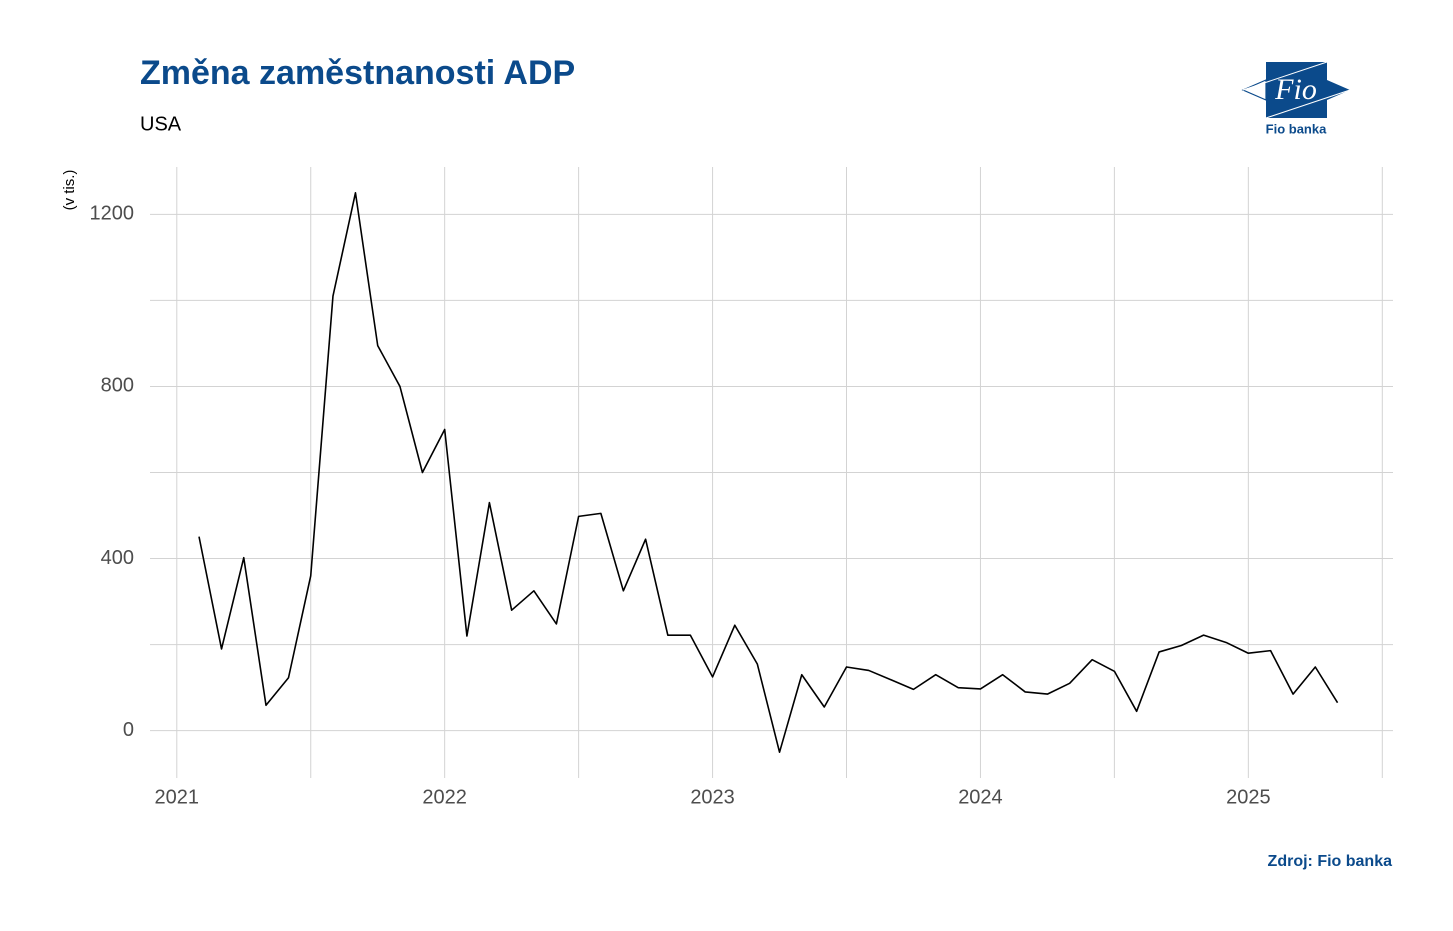 The height and width of the screenshot is (931, 1453). I want to click on y-tick-label: 1200, so click(112, 214).